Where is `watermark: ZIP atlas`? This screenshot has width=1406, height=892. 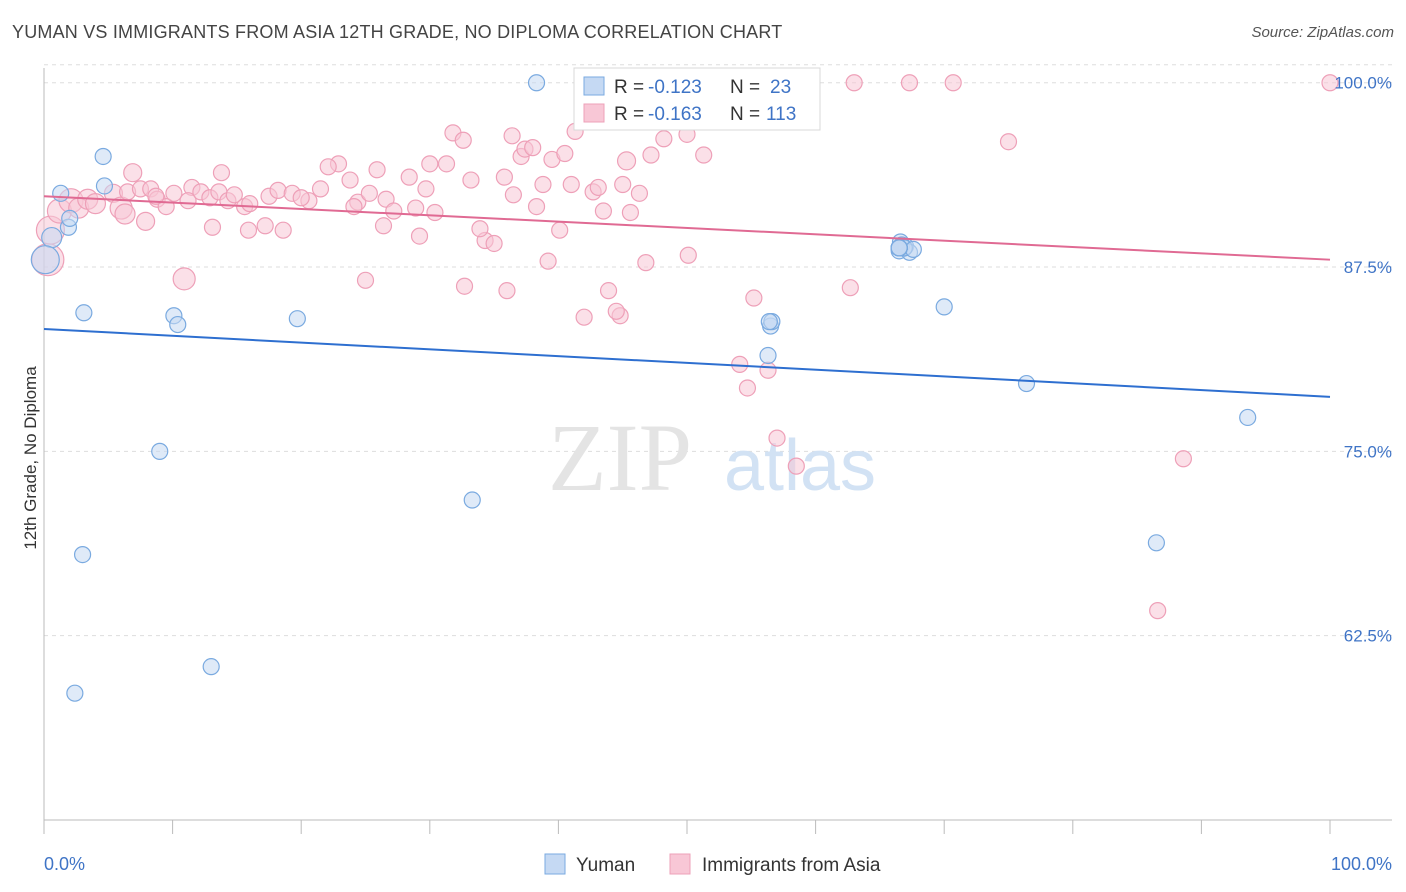
watermark: ZIP atlas is located at coordinates (712, 457).